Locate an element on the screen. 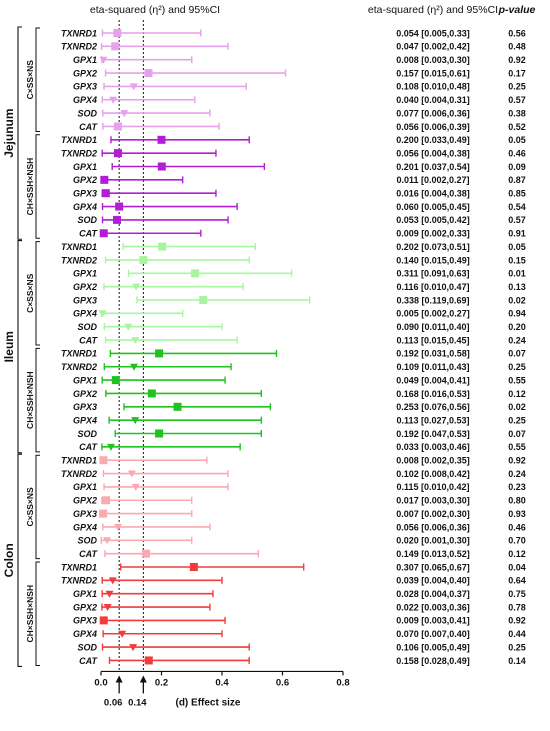 The width and height of the screenshot is (550, 731). effect-size-value: 0.192 [0.047,0.53] is located at coordinates (433, 434).